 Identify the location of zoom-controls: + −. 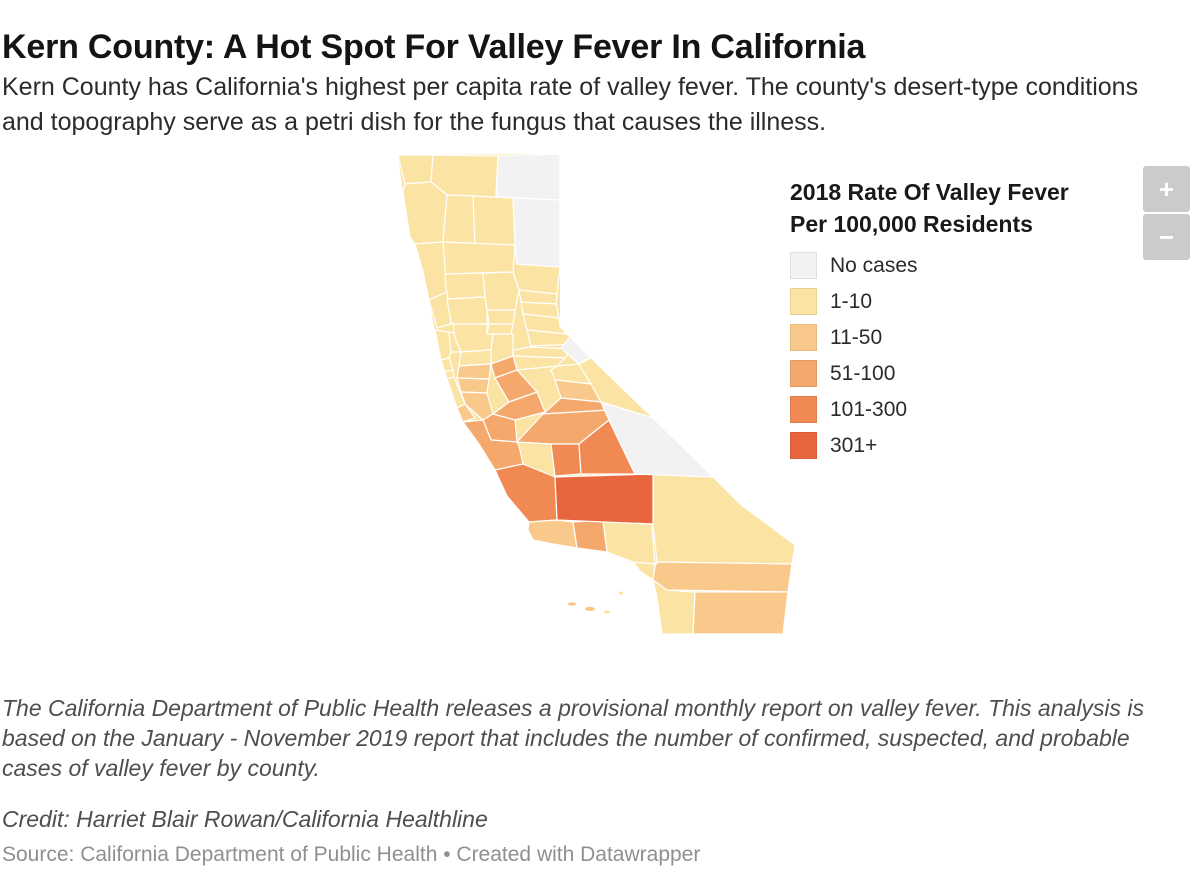
(1166, 213).